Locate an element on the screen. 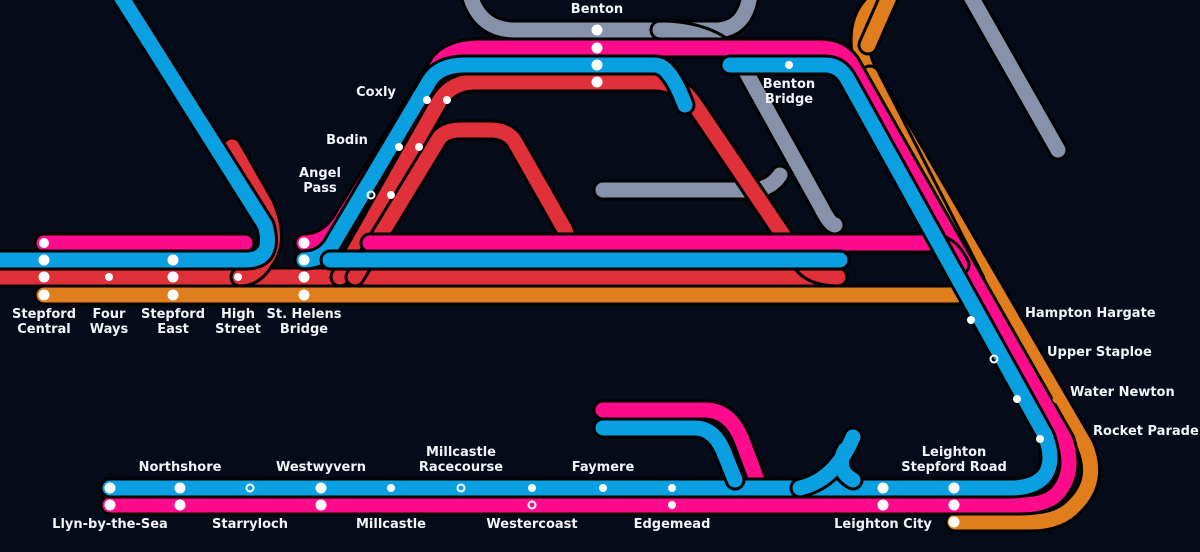 This screenshot has width=1200, height=552. pink-line-loop is located at coordinates (681, 449).